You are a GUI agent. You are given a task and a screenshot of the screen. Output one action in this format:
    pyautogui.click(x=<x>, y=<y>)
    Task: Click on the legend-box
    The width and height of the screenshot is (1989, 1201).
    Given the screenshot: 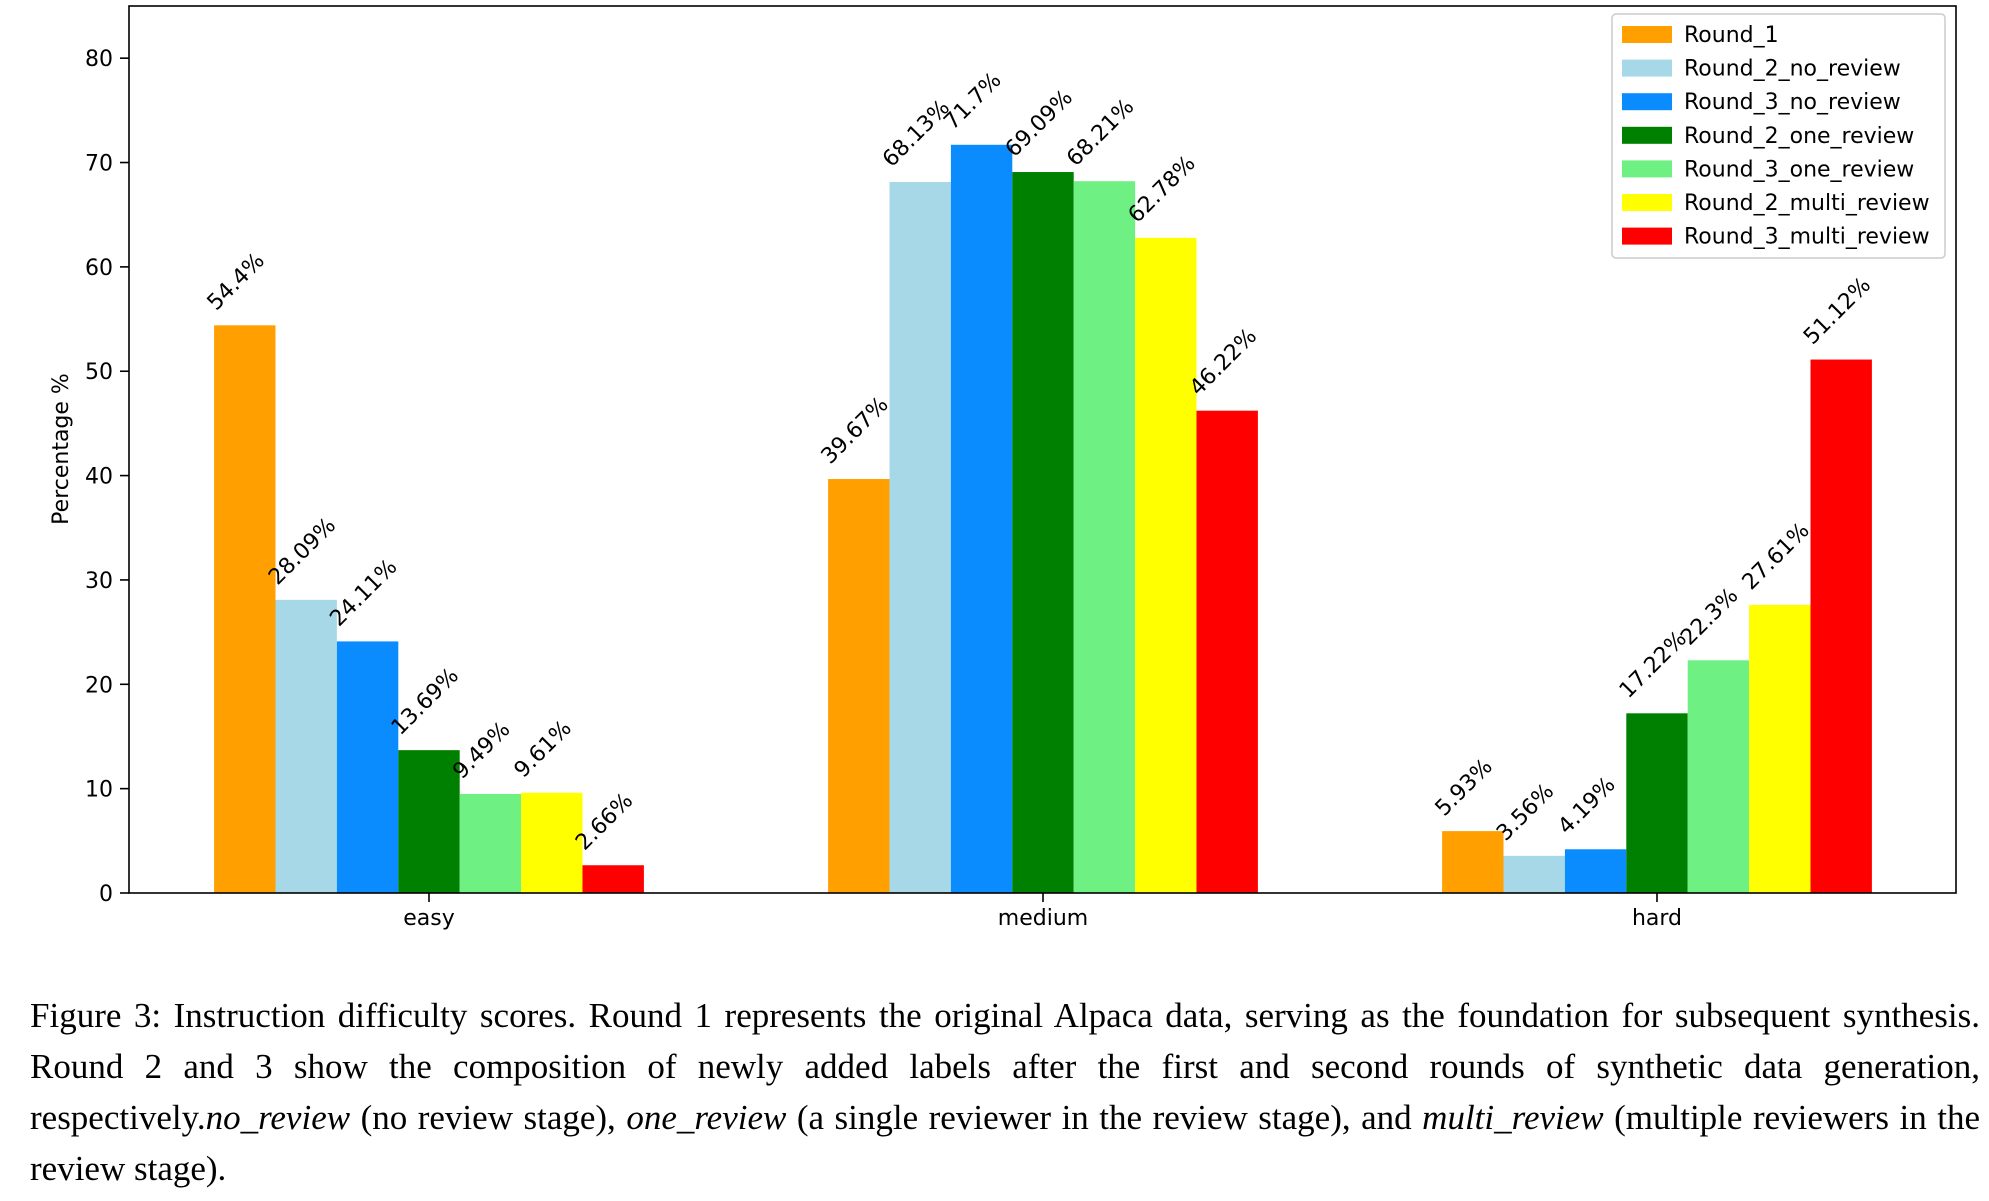 What is the action you would take?
    pyautogui.click(x=1778, y=136)
    